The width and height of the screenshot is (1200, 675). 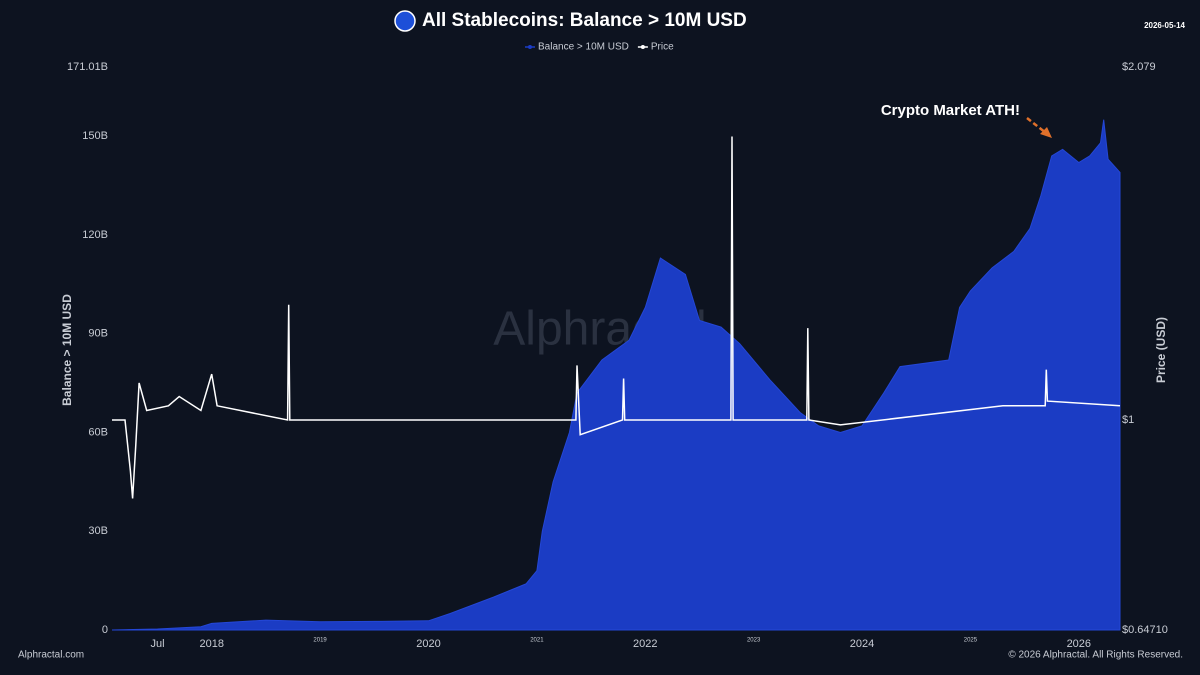 I want to click on y-tick-label: 0, so click(x=105, y=630).